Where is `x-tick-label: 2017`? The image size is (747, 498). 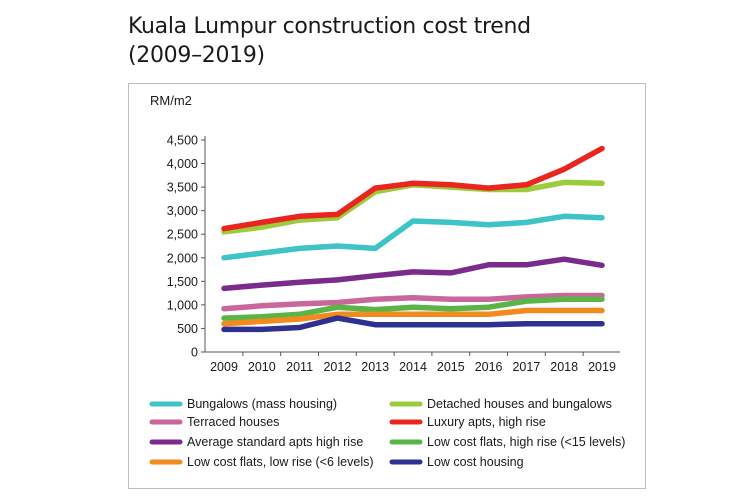 x-tick-label: 2017 is located at coordinates (526, 367).